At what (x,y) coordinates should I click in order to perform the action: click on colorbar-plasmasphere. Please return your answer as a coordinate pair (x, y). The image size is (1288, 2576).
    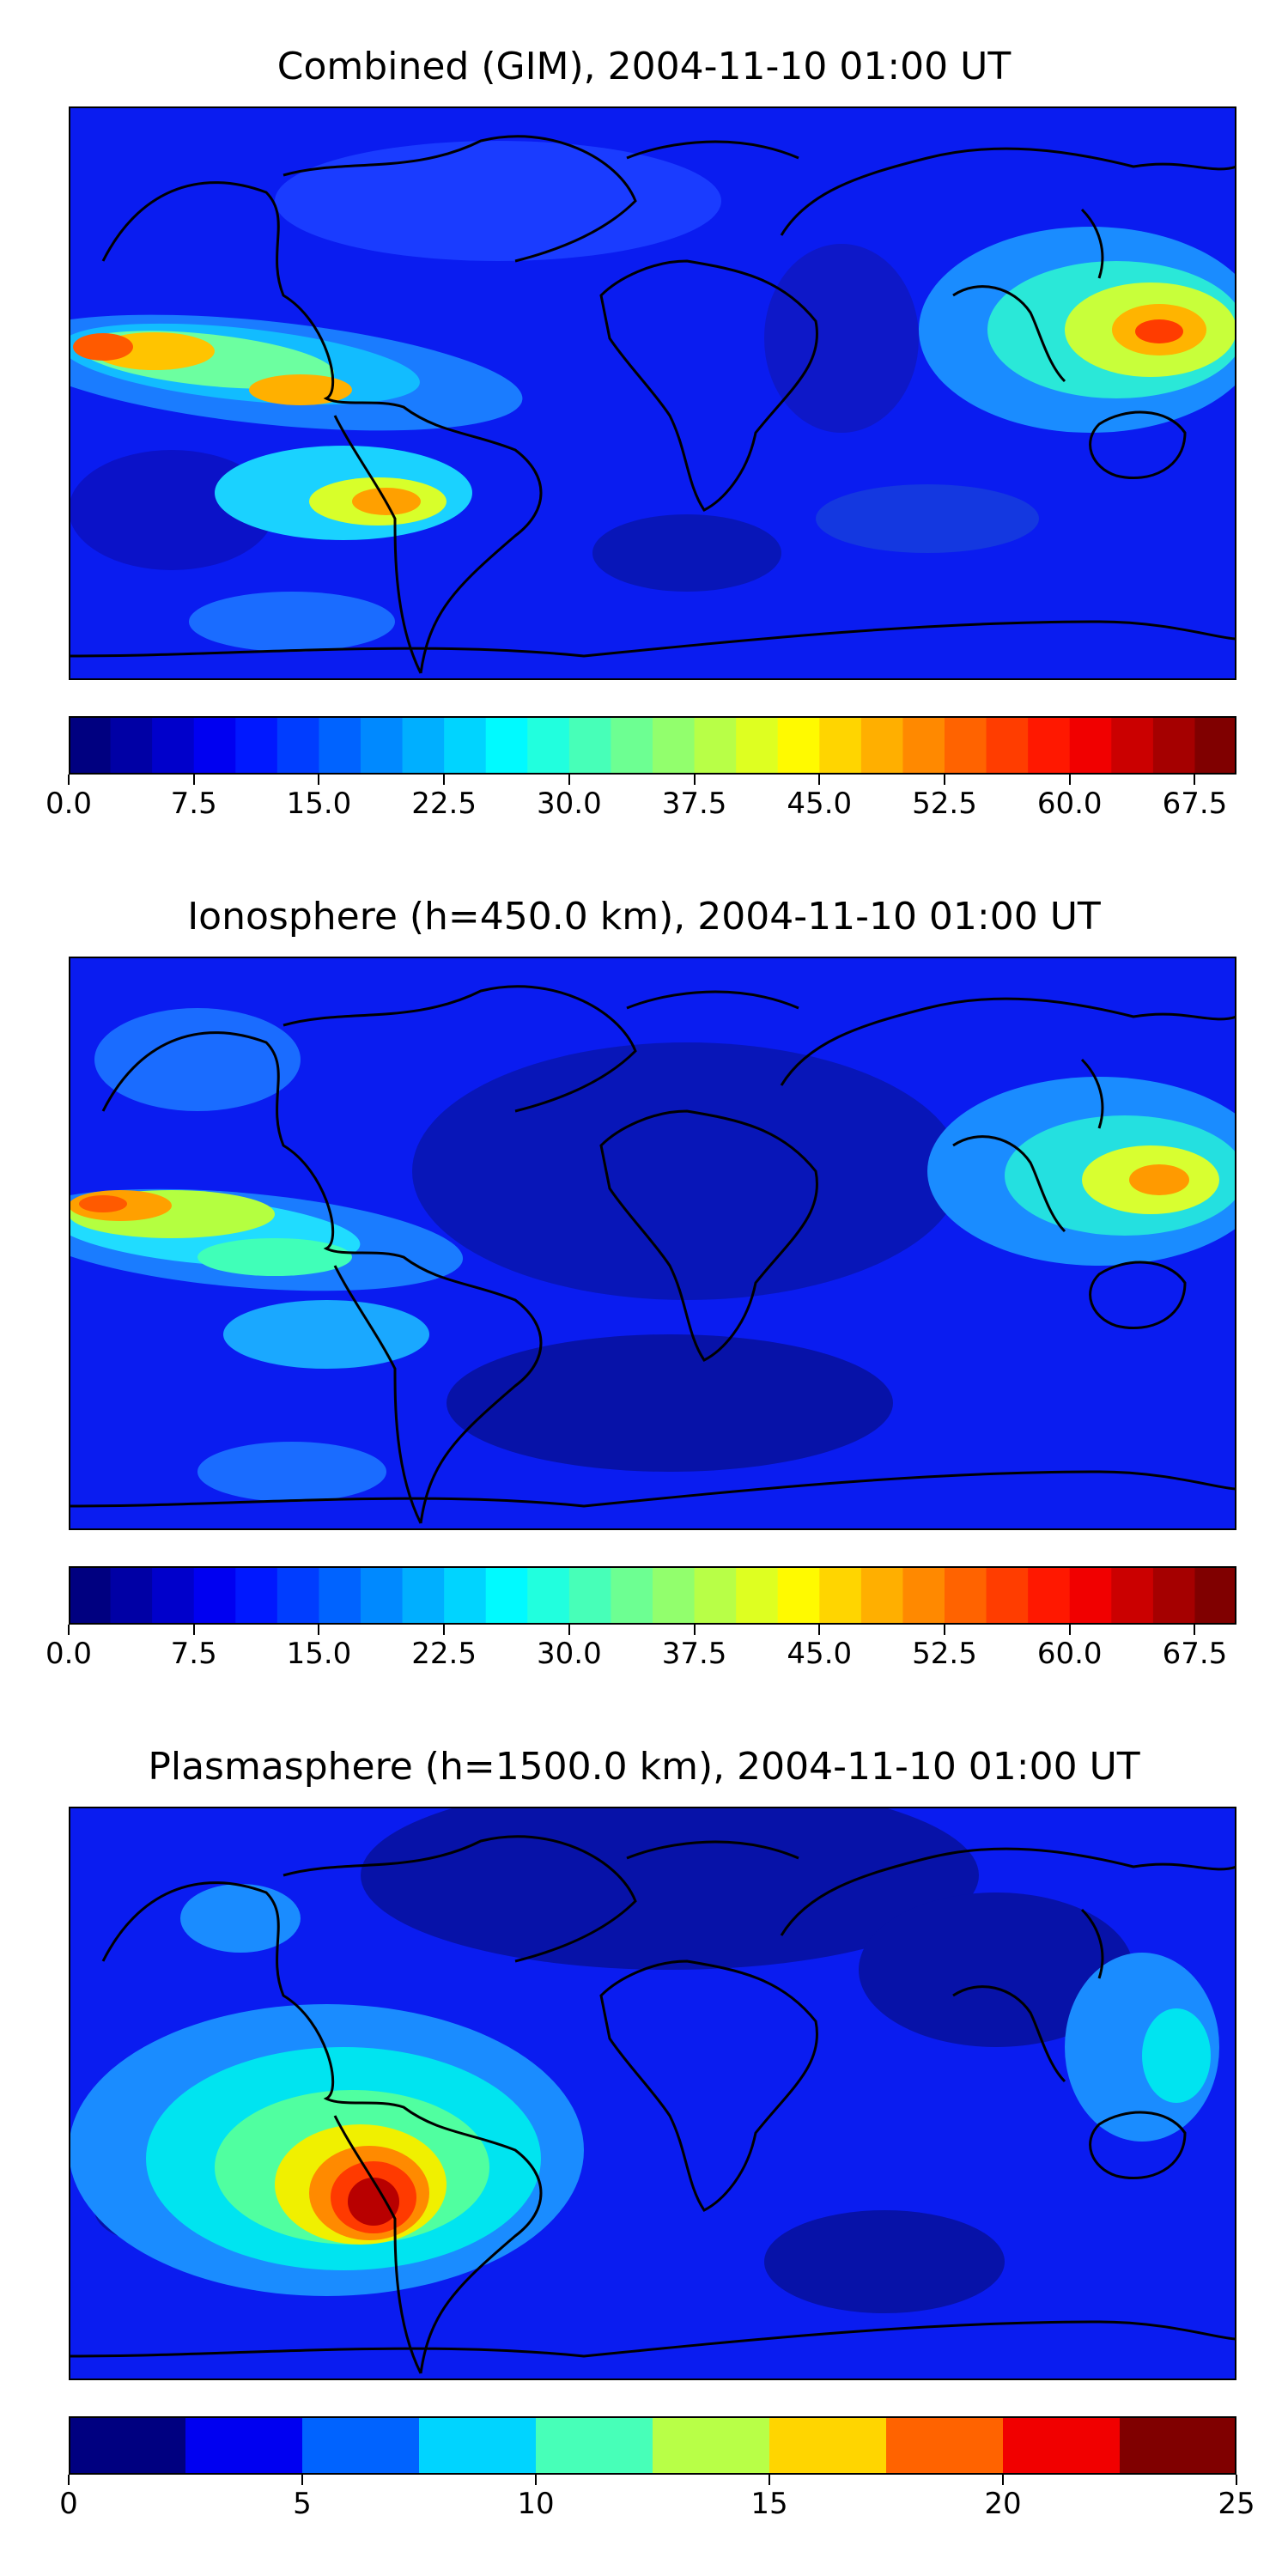
    Looking at the image, I should click on (653, 2445).